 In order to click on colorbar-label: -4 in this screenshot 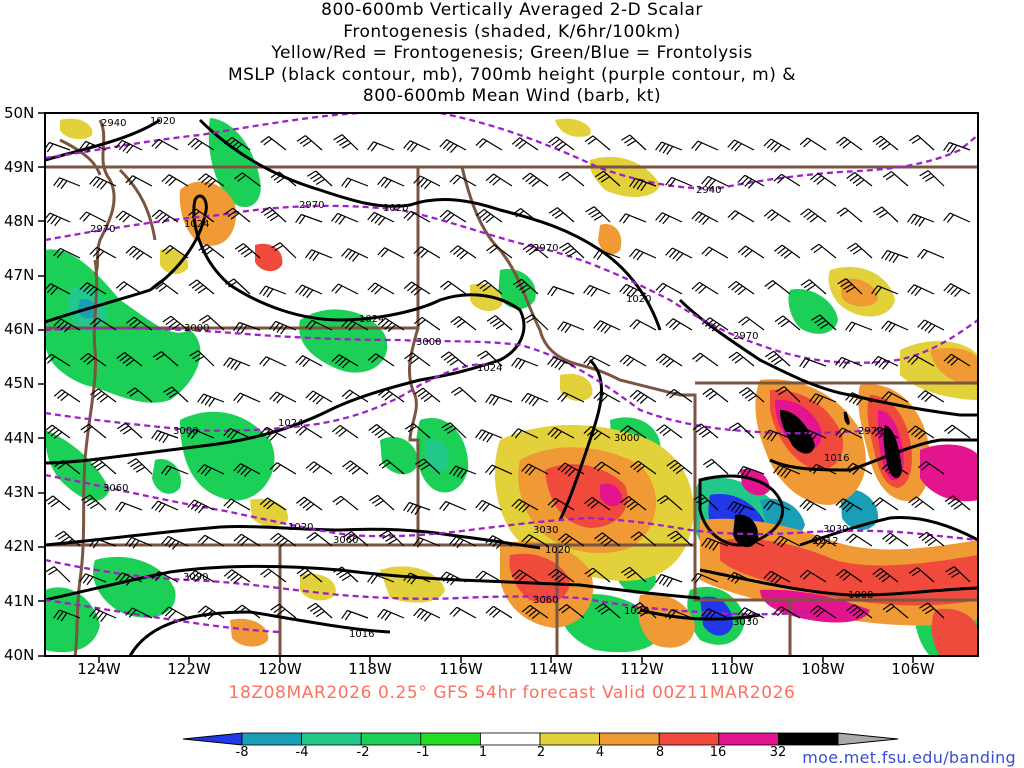, I will do `click(302, 752)`.